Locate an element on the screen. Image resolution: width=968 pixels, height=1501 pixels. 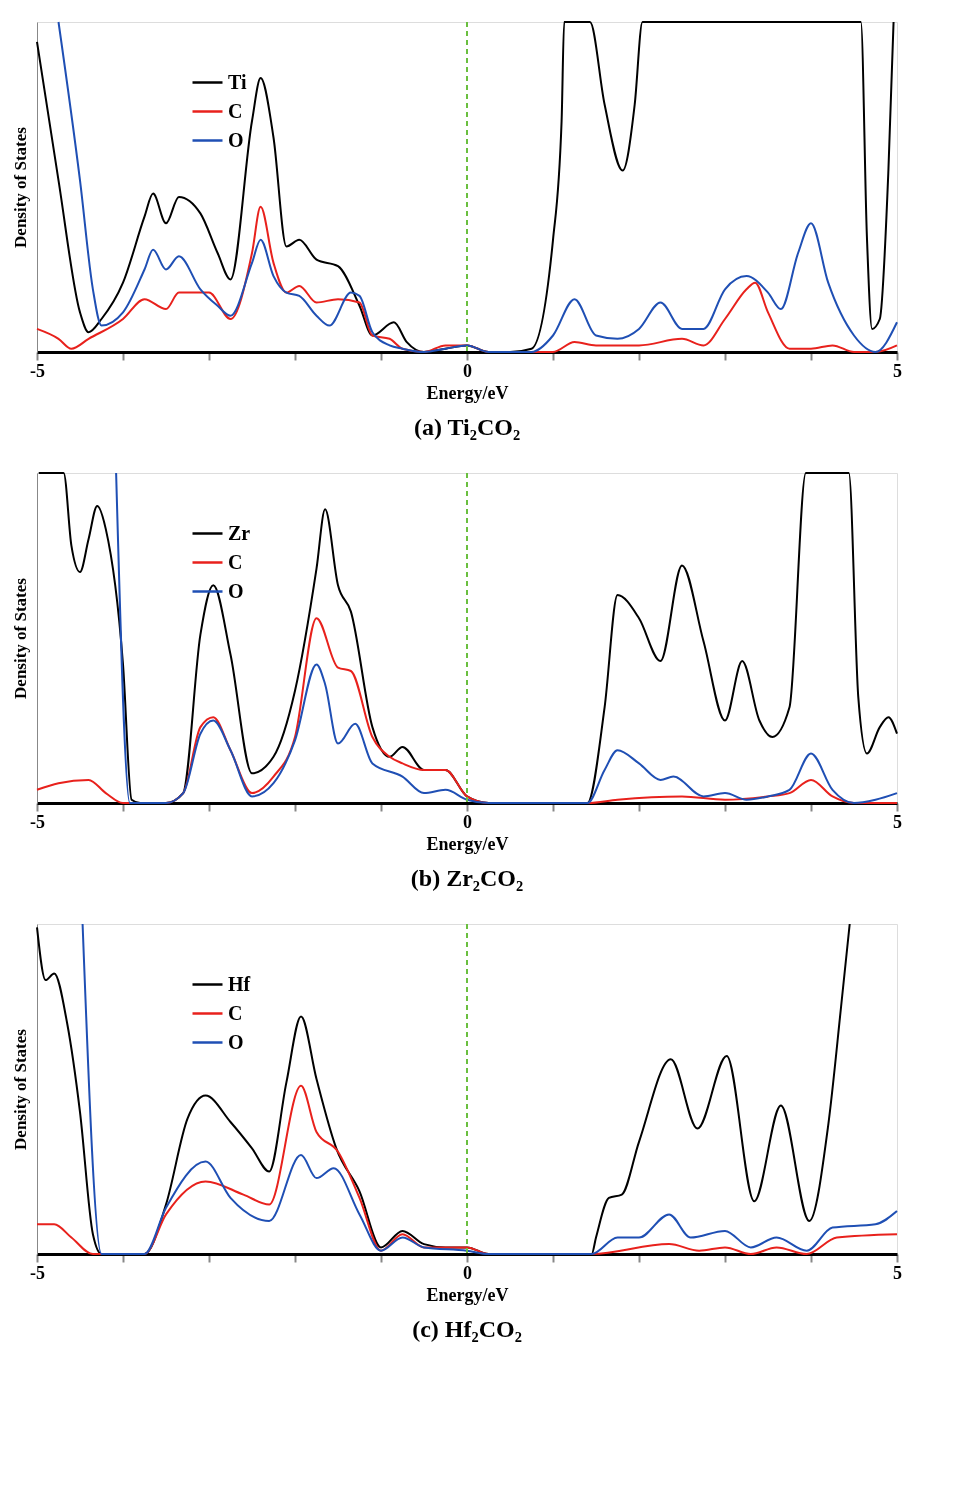
text: (c) Hf₂CO₂ is located at coordinates (467, 1329).